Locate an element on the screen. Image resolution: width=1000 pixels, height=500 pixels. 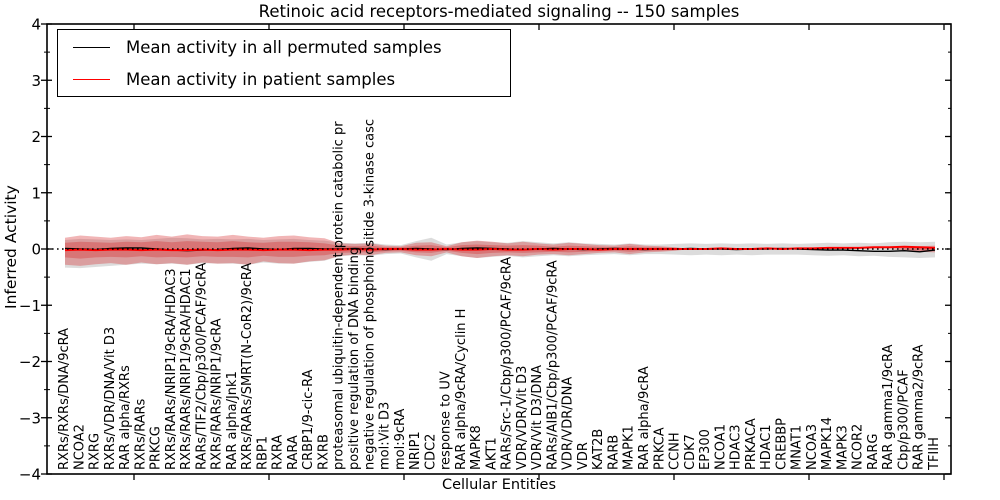
x-tick-label: RAR alpha/RXRs is located at coordinates (125, 417).